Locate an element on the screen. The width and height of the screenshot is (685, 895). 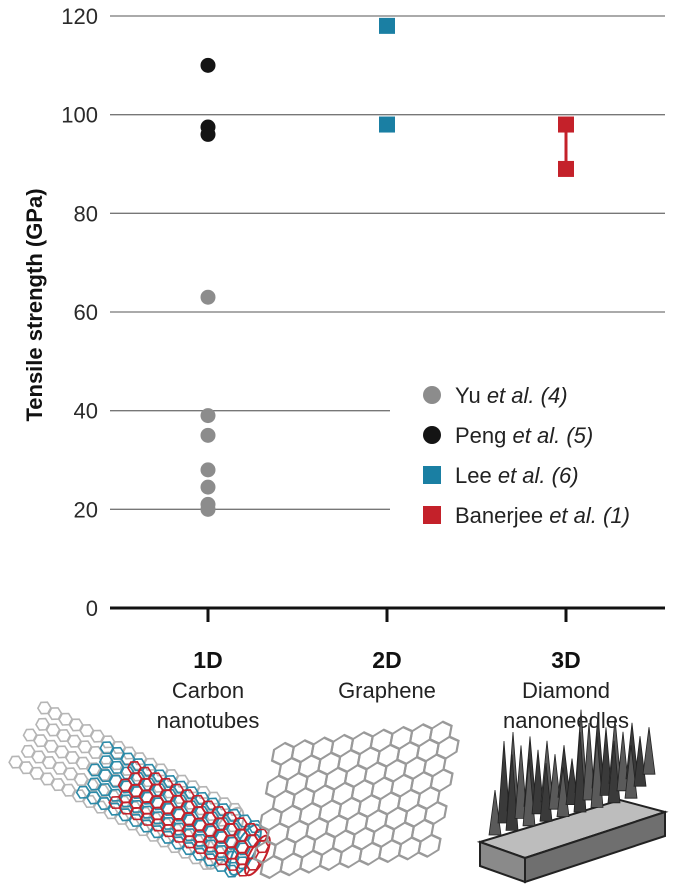
y-tick-label: 0 is located at coordinates (92, 608).